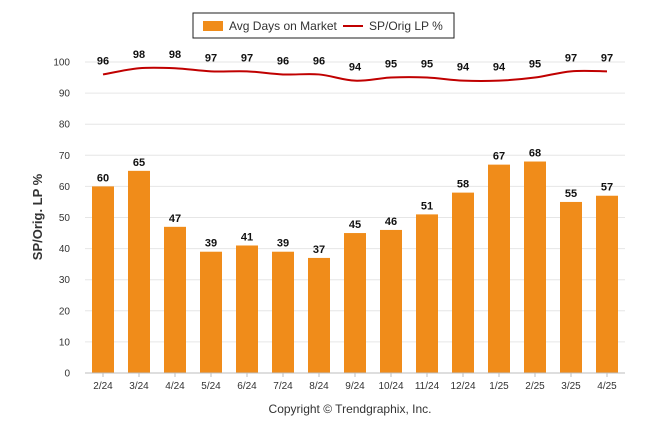 This screenshot has width=646, height=434. I want to click on bar-data-label: 67, so click(499, 157).